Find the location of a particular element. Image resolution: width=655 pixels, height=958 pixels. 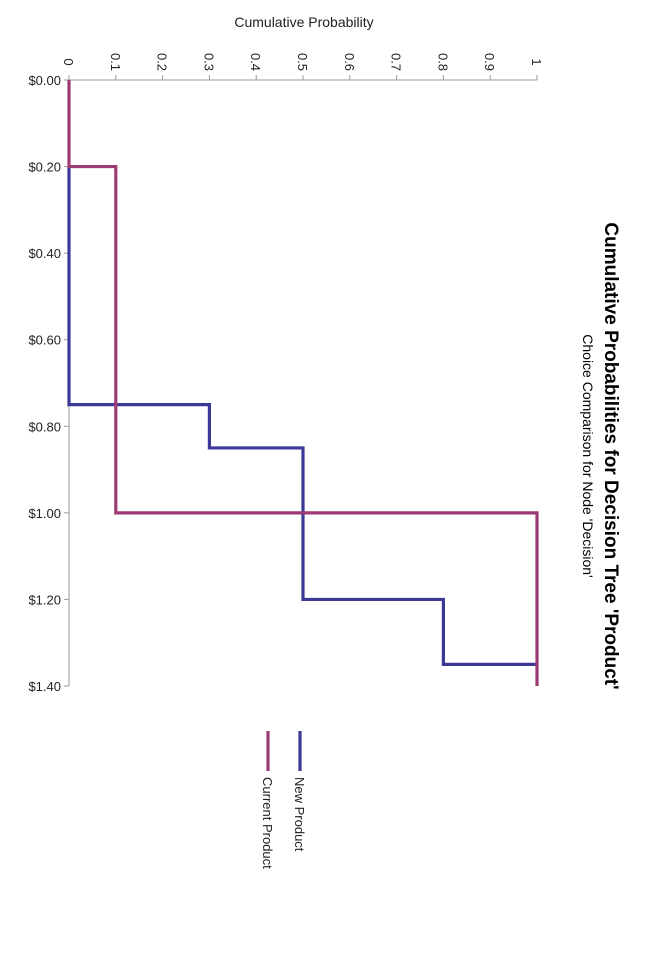

probability-tick-label: 0.8 is located at coordinates (442, 62).